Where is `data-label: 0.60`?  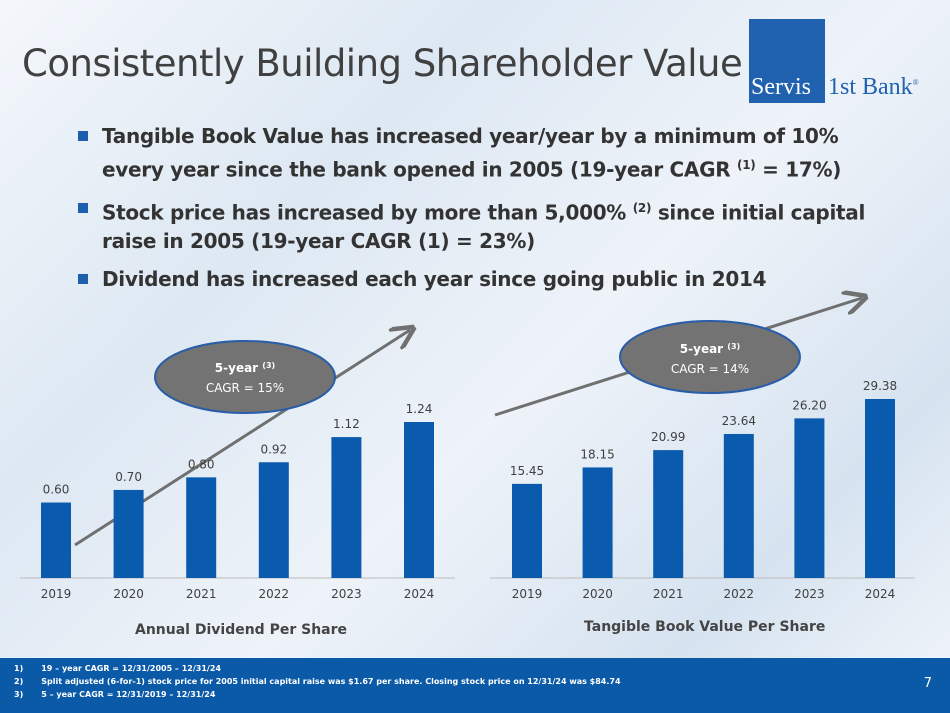
data-label: 0.60 is located at coordinates (56, 490).